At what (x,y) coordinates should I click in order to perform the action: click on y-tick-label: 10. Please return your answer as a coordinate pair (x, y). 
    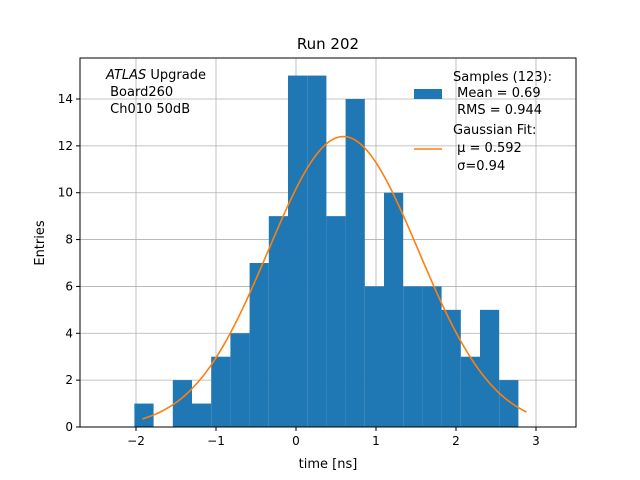
    Looking at the image, I should click on (65, 193).